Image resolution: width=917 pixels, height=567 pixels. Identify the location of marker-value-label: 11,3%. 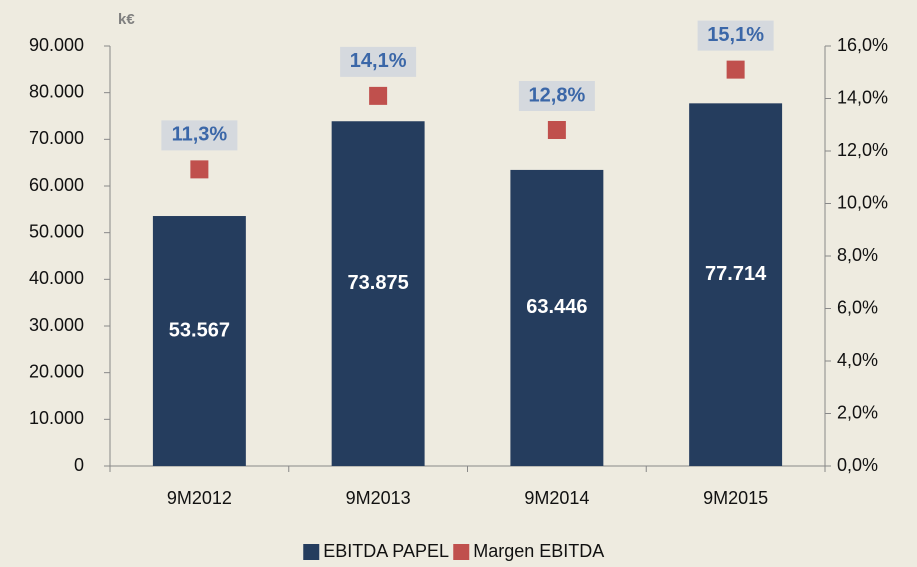
(200, 135).